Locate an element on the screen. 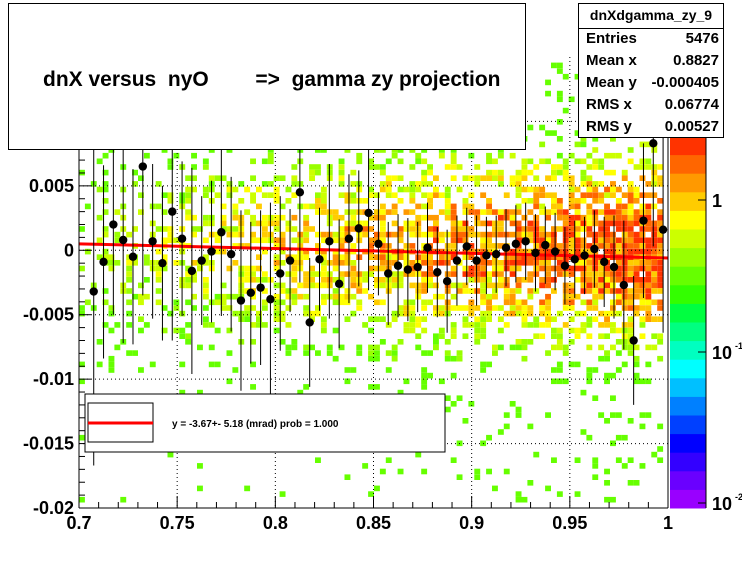 The width and height of the screenshot is (742, 565). colorbar-segment is located at coordinates (688, 462).